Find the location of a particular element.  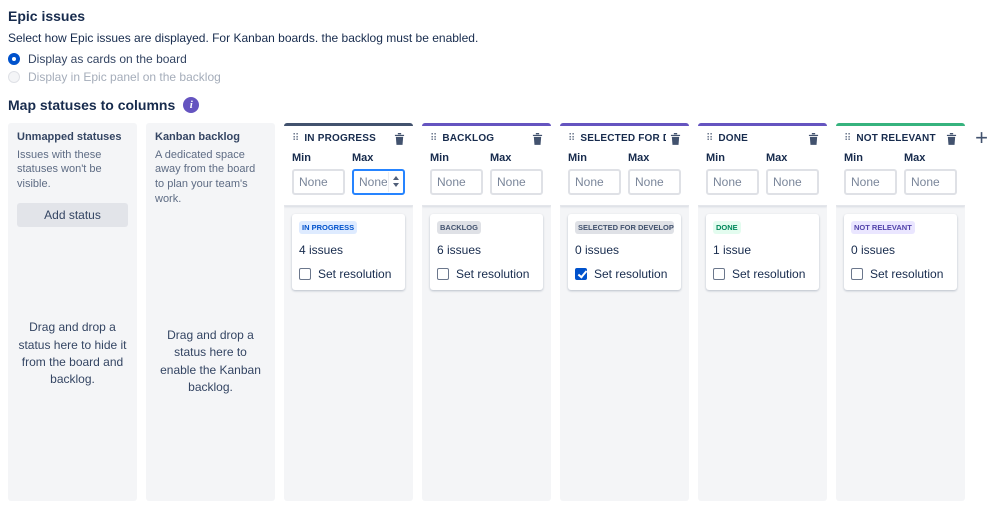

status-card: IN PROGRESS 4 issues Set resolution is located at coordinates (348, 251).